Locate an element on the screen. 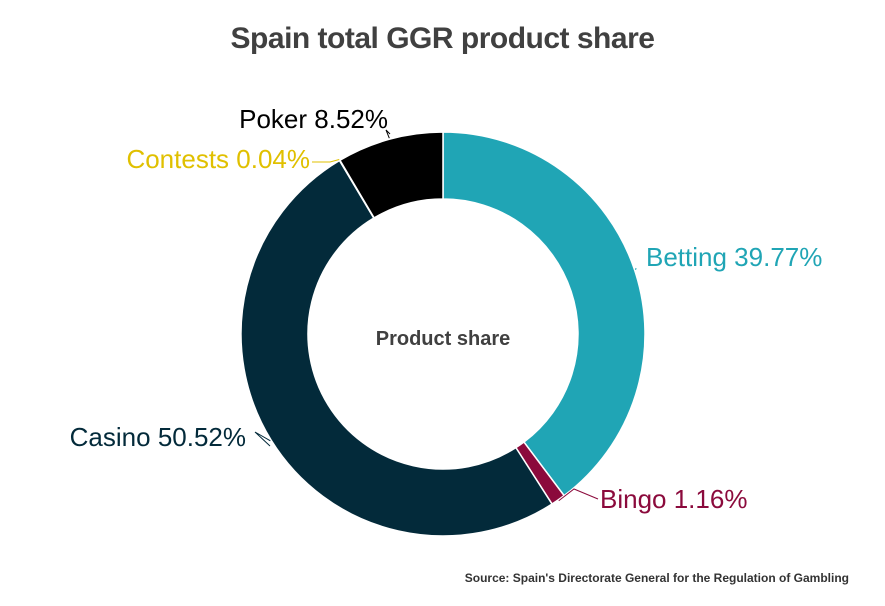 This screenshot has height=606, width=885. leader-line-contests is located at coordinates (326, 161).